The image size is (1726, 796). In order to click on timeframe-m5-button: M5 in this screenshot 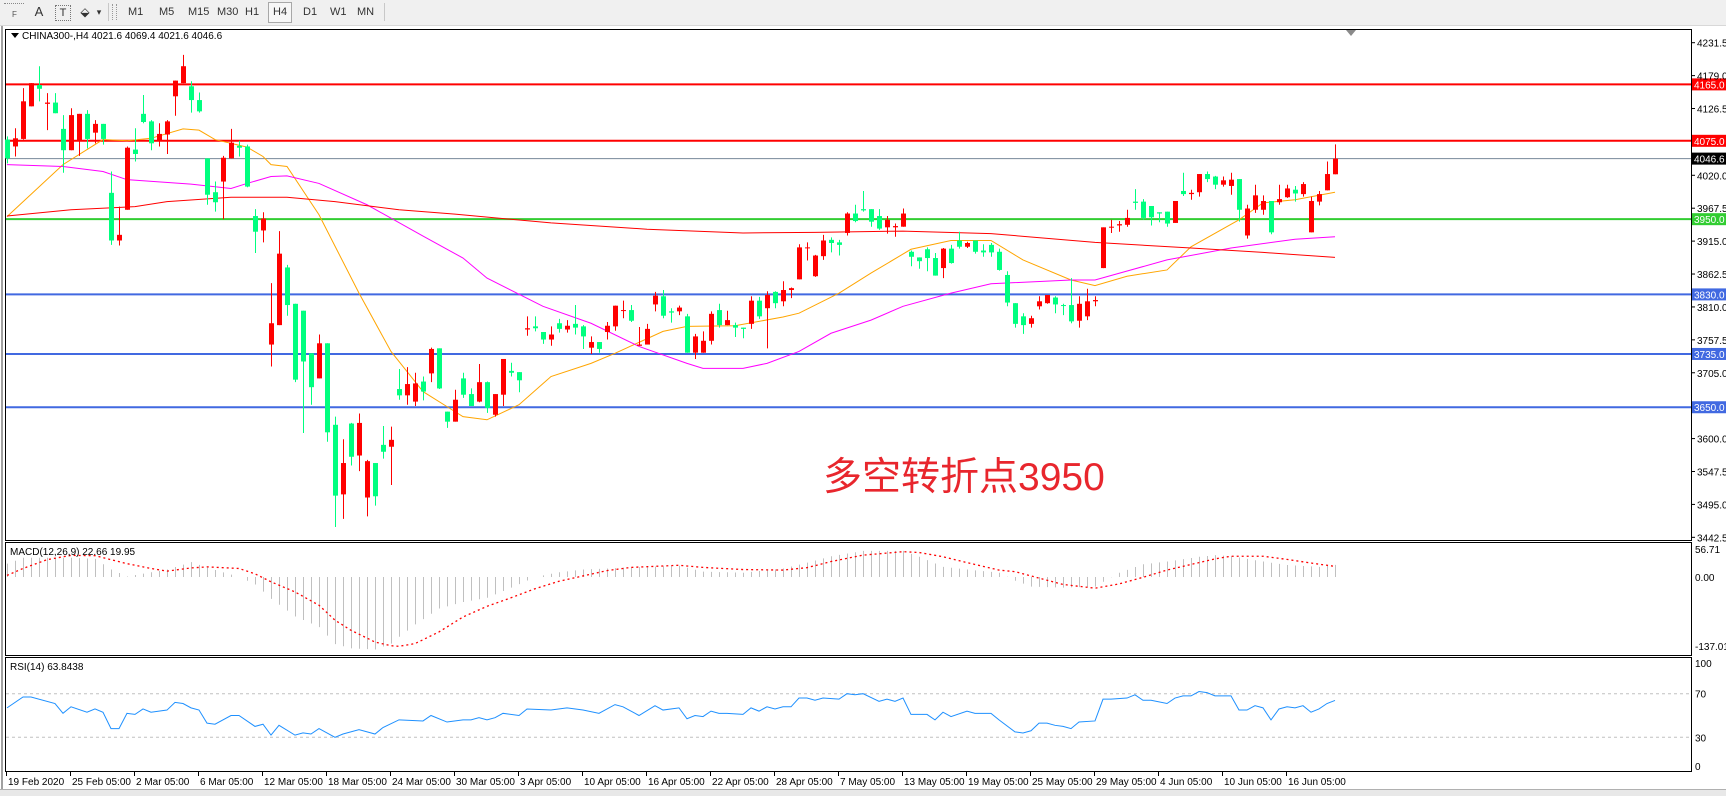, I will do `click(167, 12)`.